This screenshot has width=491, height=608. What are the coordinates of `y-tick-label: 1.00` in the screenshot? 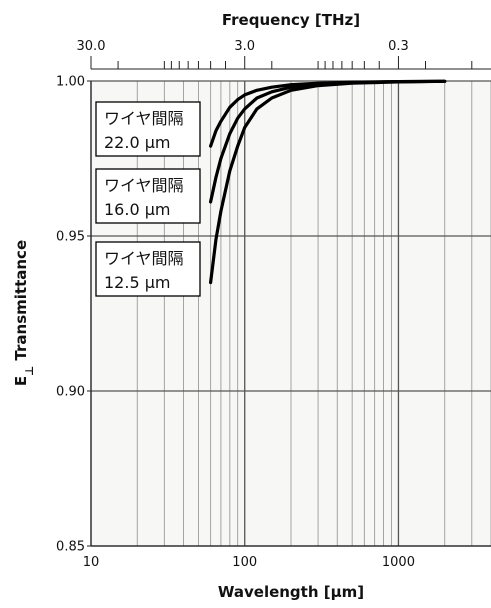 It's located at (70, 82).